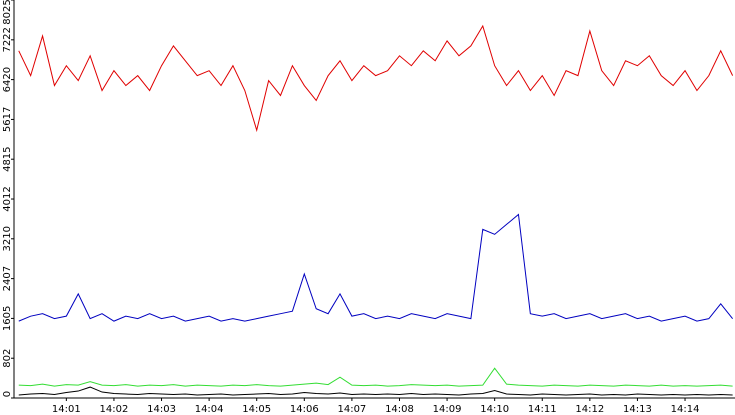  I want to click on y-tick-label: 4012, so click(7, 198).